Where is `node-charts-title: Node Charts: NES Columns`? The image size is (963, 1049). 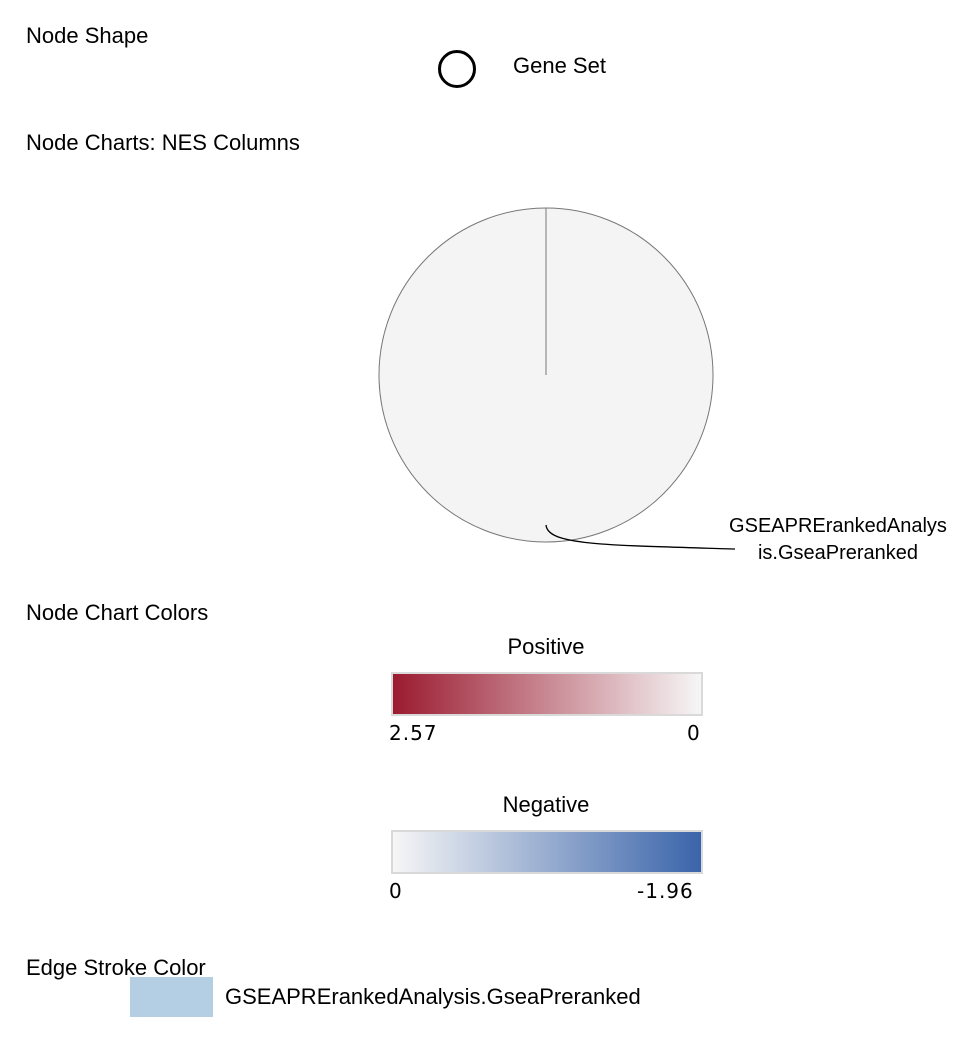
node-charts-title: Node Charts: NES Columns is located at coordinates (163, 142).